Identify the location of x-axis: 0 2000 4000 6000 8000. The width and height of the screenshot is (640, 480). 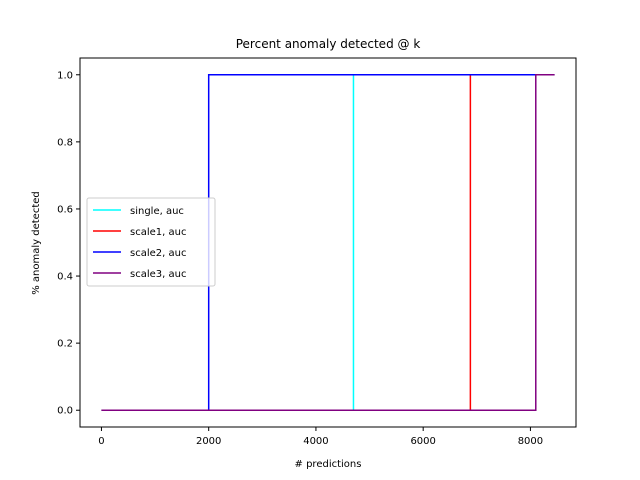
(320, 437).